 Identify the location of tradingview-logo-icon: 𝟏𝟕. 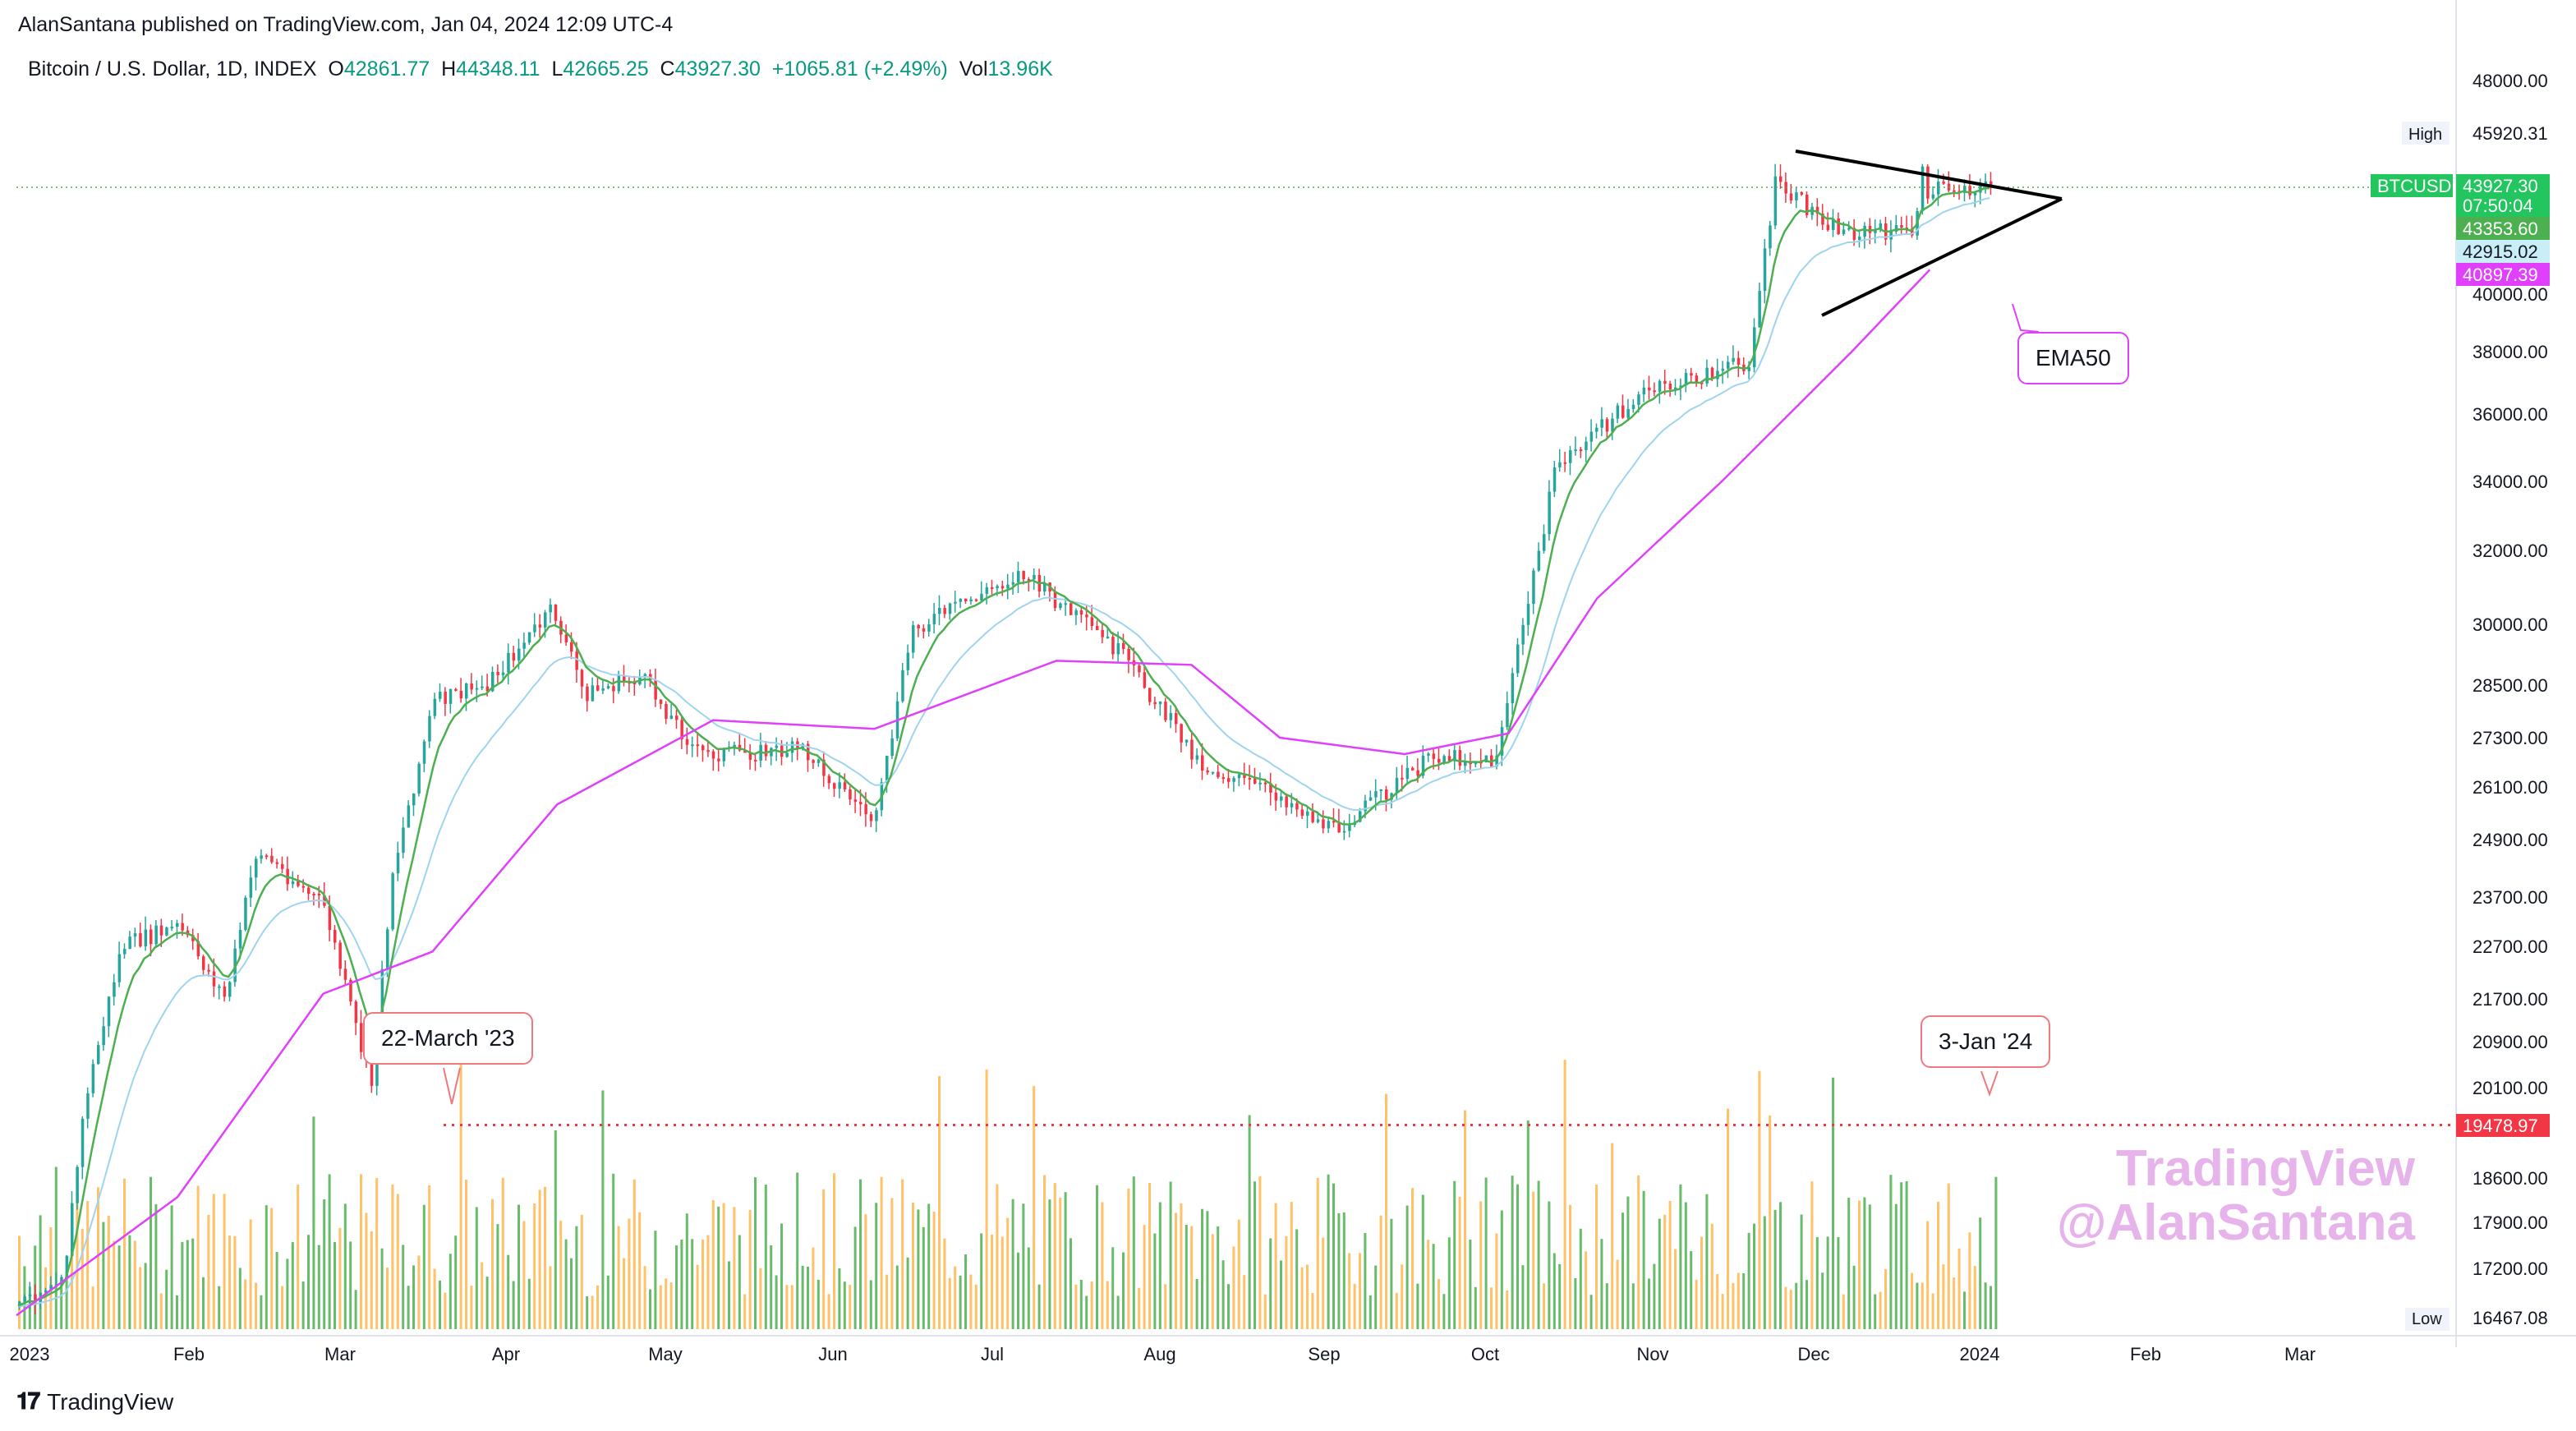
(28, 1401).